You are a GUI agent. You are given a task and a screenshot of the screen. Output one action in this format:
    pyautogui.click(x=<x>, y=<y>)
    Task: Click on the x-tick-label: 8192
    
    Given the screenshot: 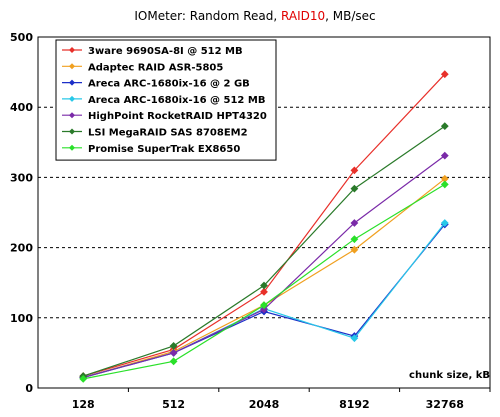 What is the action you would take?
    pyautogui.click(x=354, y=404)
    